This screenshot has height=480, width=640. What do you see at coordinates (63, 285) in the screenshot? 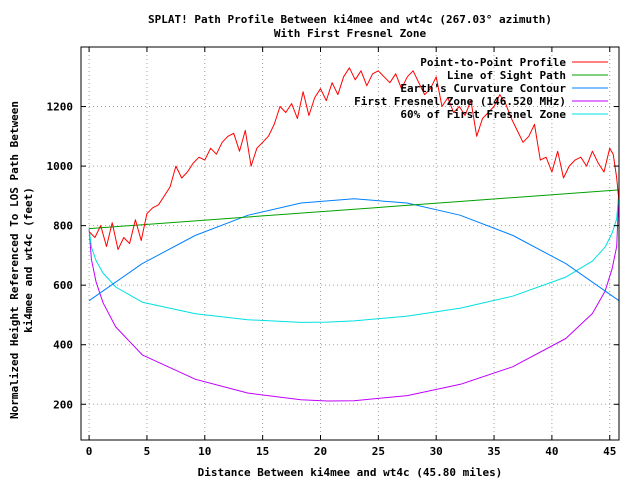
I see `y-tick-label: 600` at bounding box center [63, 285].